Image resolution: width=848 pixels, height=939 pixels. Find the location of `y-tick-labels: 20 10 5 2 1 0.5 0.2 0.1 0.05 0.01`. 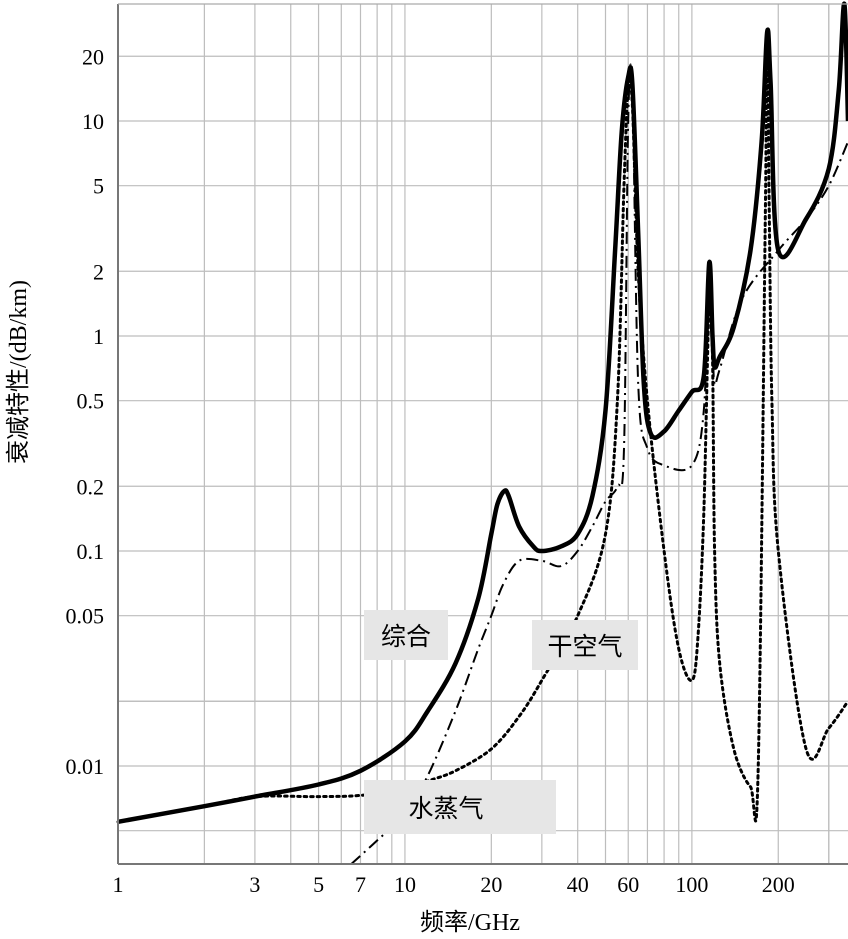

y-tick-labels: 20 10 5 2 1 0.5 0.2 0.1 0.05 0.01 is located at coordinates (85, 411).